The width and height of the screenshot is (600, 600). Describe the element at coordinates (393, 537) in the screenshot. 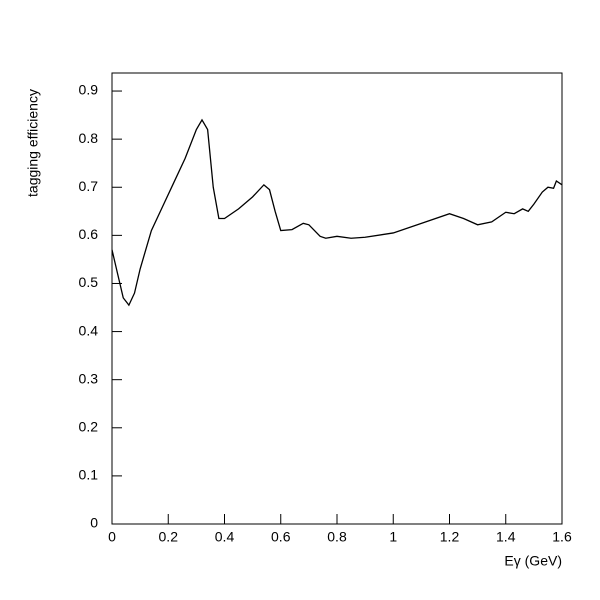

I see `x-tick-label: 1` at that location.